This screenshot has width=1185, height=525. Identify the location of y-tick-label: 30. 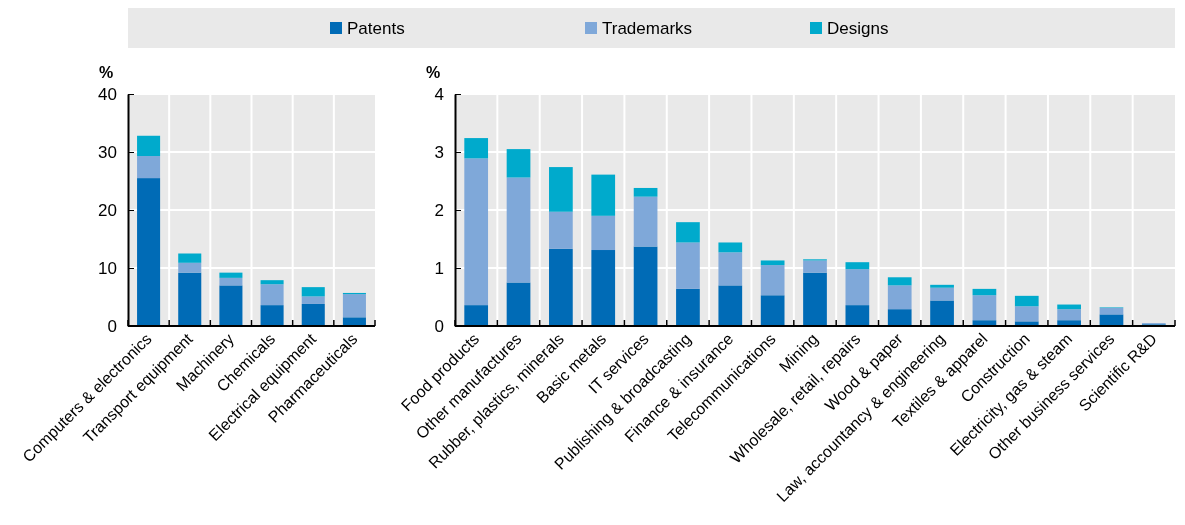
(107, 152).